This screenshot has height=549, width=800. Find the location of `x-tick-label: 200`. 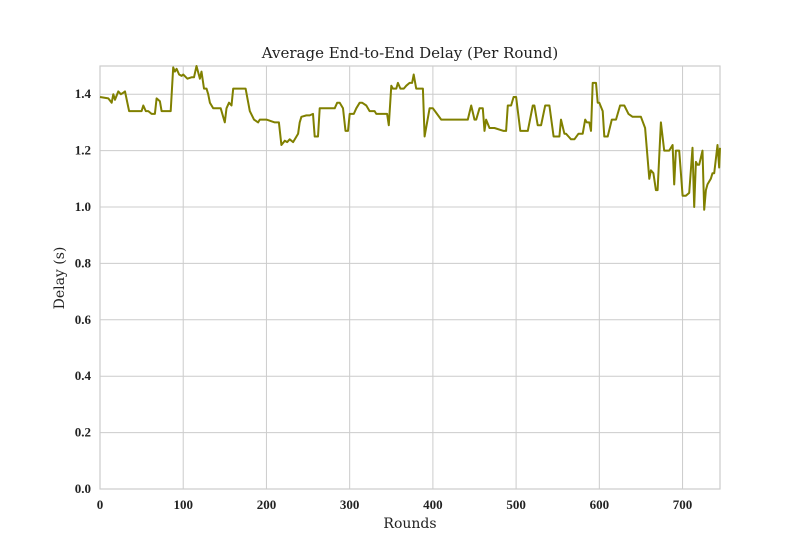

x-tick-label: 200 is located at coordinates (267, 504).